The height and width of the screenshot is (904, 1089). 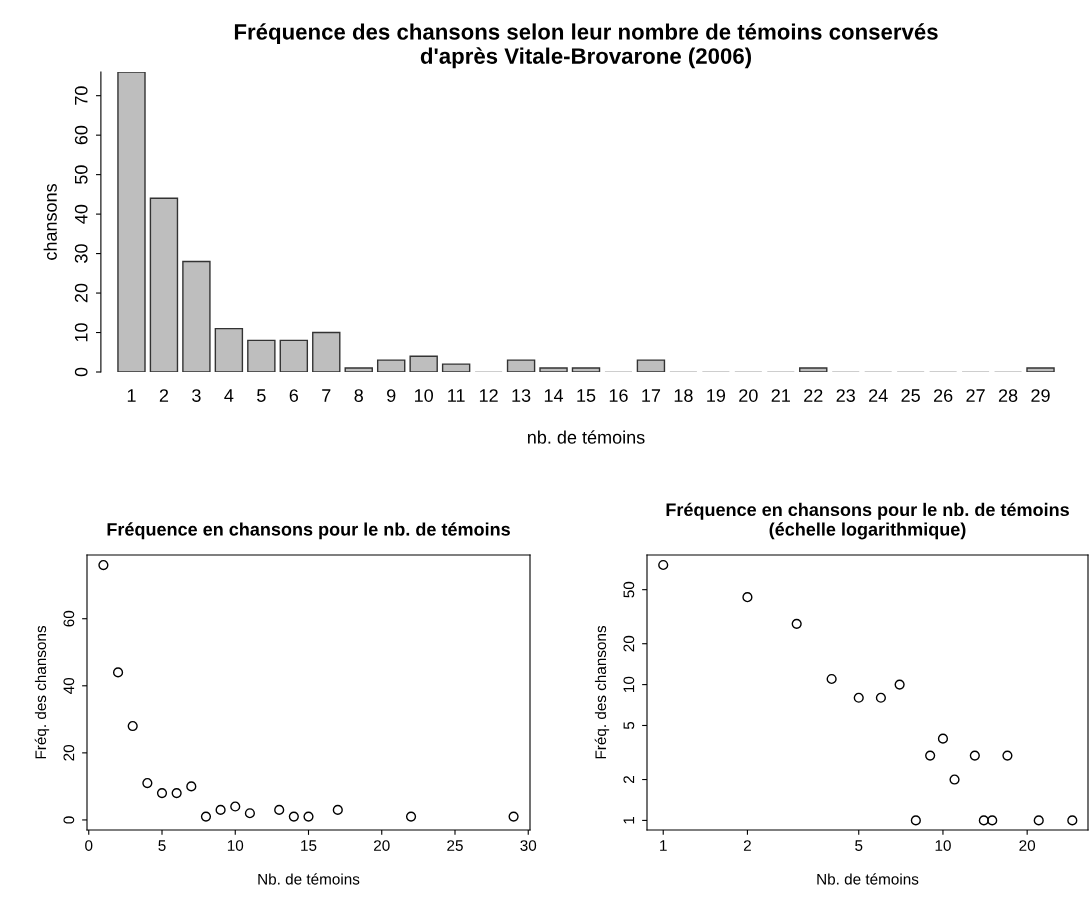 I want to click on x-tick-label: 13, so click(x=521, y=395).